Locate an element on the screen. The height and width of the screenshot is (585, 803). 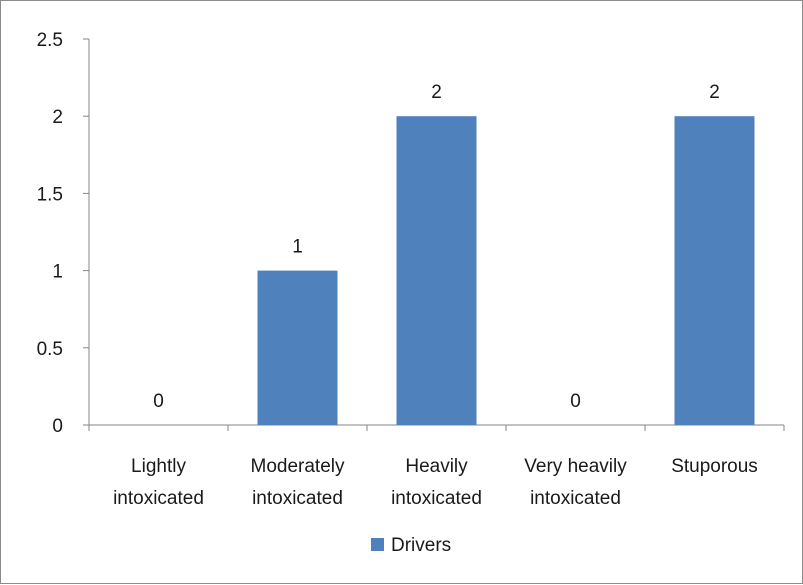
y-tick-label: 0 is located at coordinates (57, 426).